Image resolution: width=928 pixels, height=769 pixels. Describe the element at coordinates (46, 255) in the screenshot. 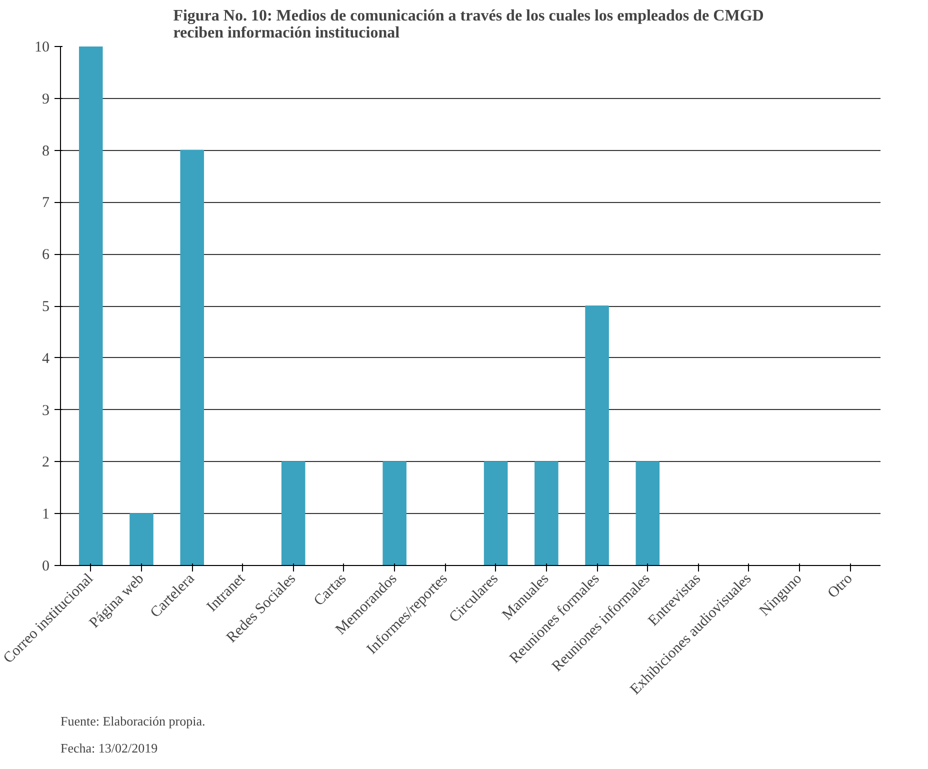

I see `y-tick-label: 6` at that location.